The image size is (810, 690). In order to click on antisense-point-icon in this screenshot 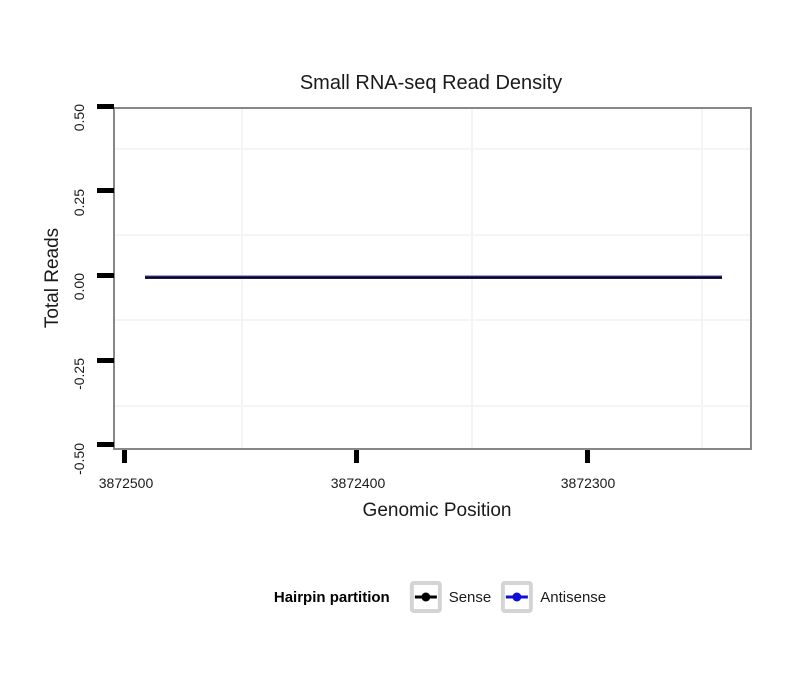, I will do `click(517, 597)`.